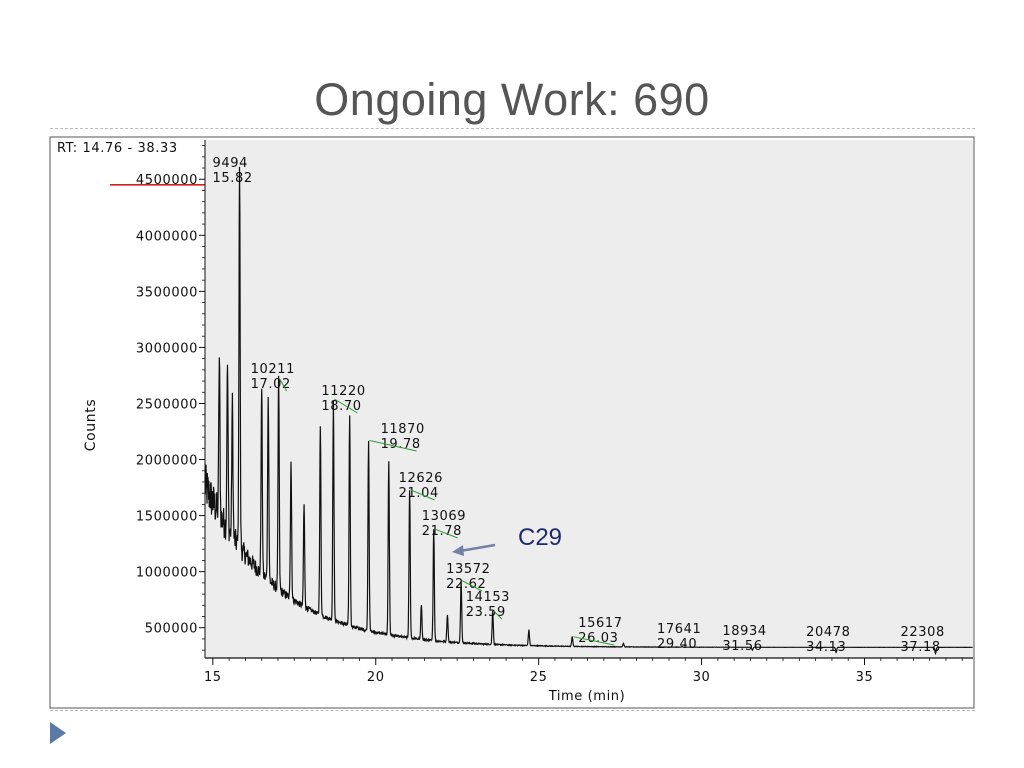 Image resolution: width=1024 pixels, height=768 pixels. Describe the element at coordinates (828, 632) in the screenshot. I see `peak-scan-label: 20478` at that location.